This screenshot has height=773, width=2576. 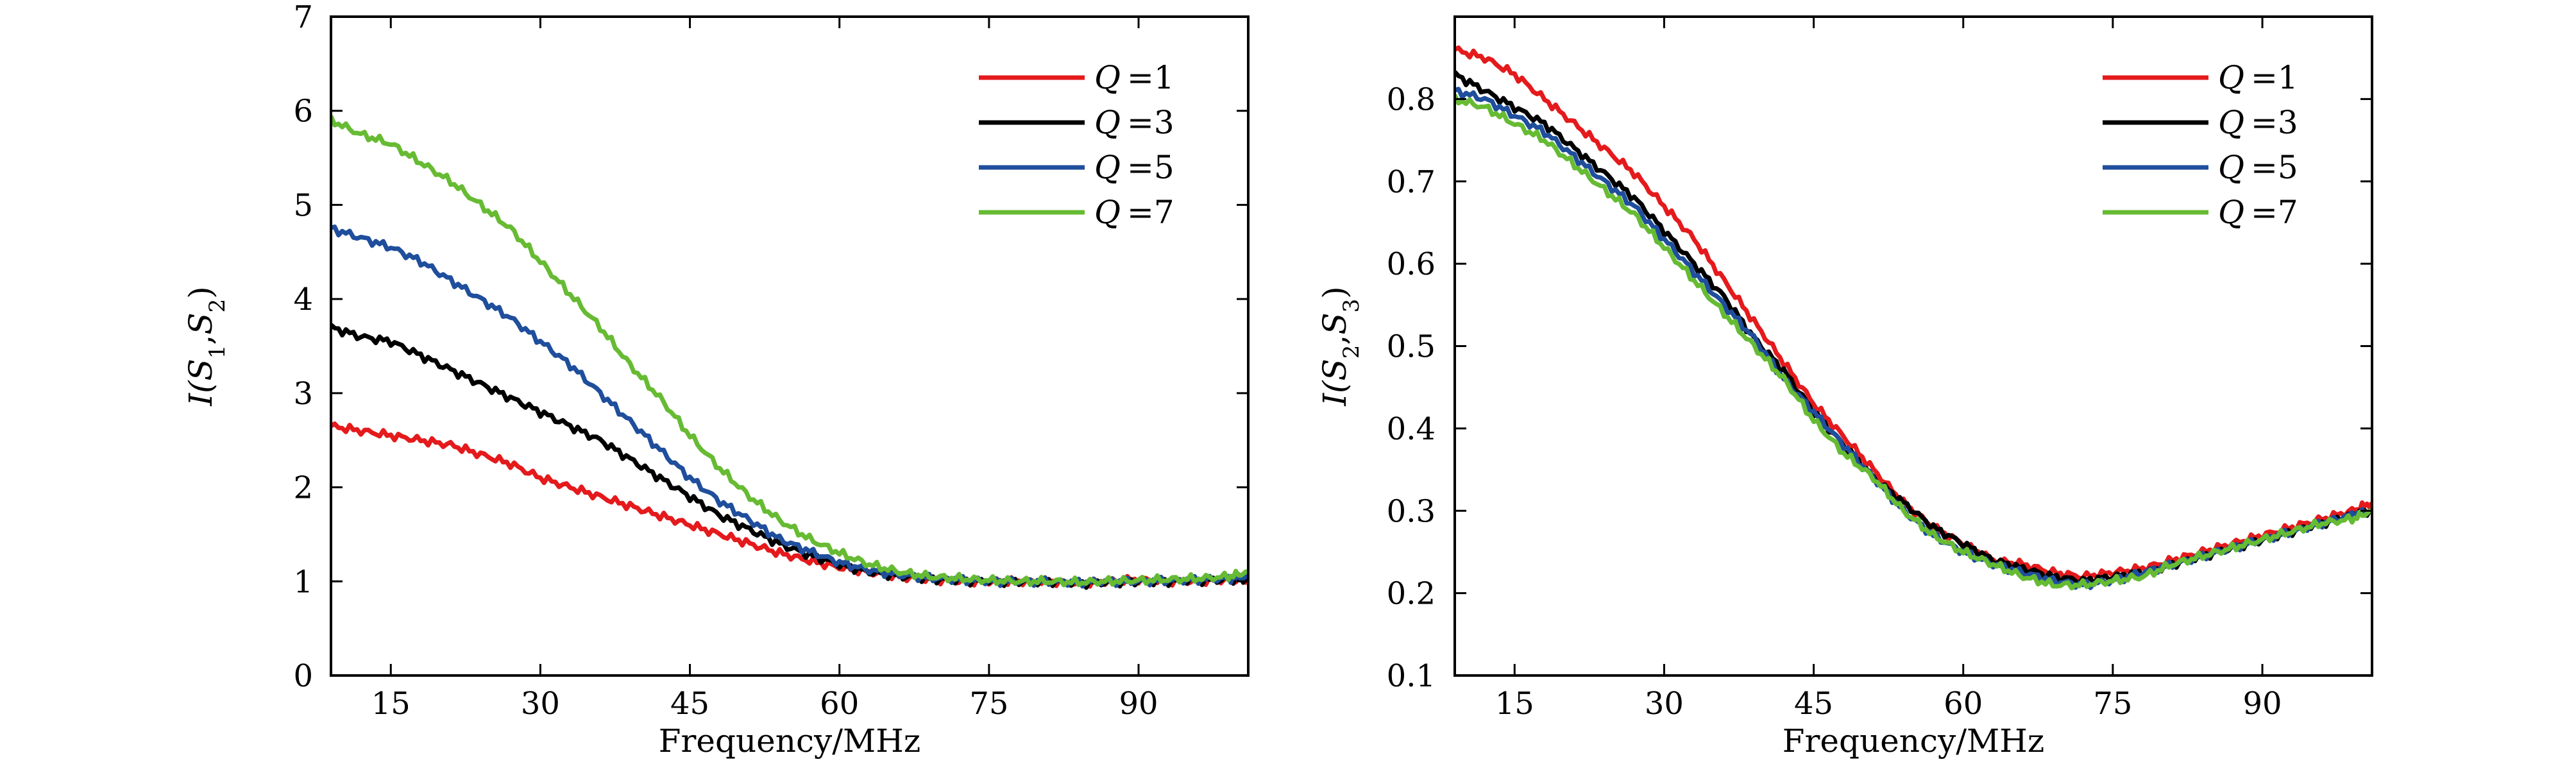 What do you see at coordinates (1351, 352) in the screenshot?
I see `y-label-sub-a: 2` at bounding box center [1351, 352].